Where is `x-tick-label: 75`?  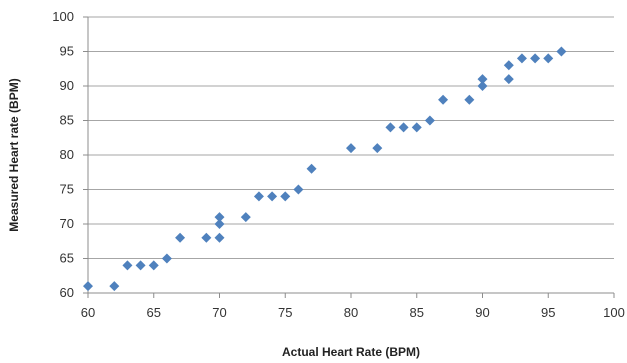 x-tick-label: 75 is located at coordinates (285, 312).